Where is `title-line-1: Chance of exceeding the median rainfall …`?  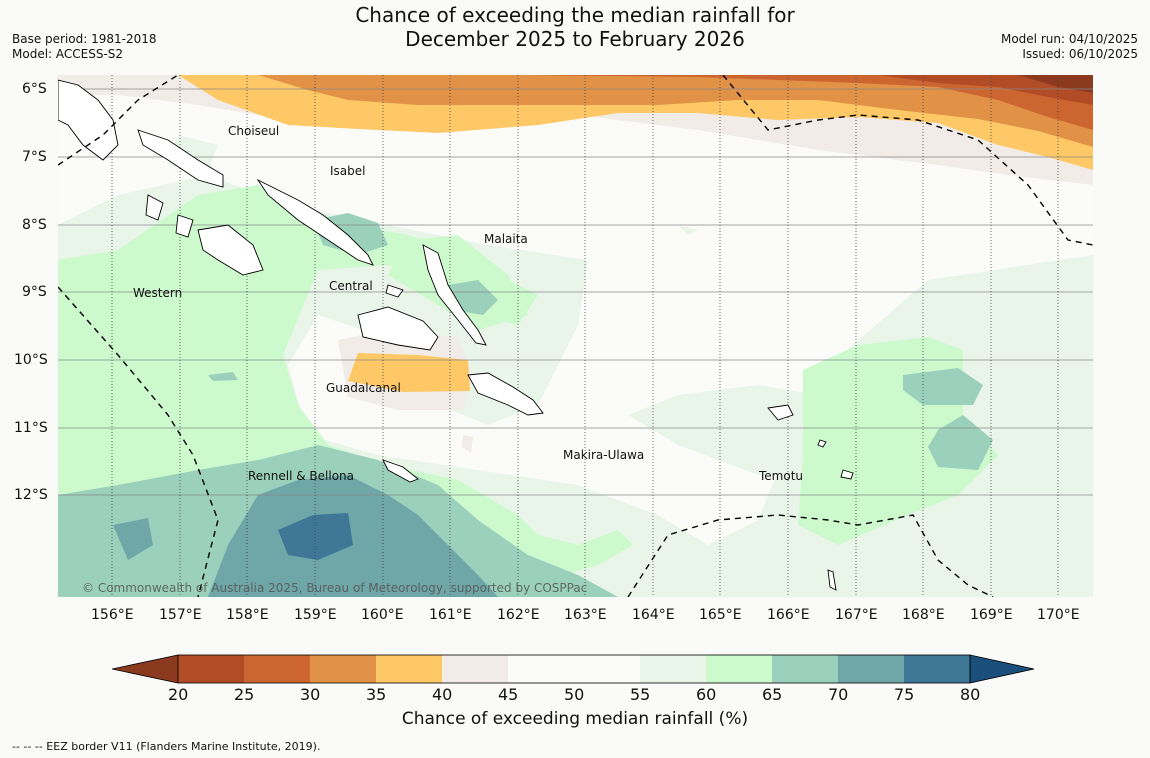
title-line-1: Chance of exceeding the median rainfall … is located at coordinates (575, 15).